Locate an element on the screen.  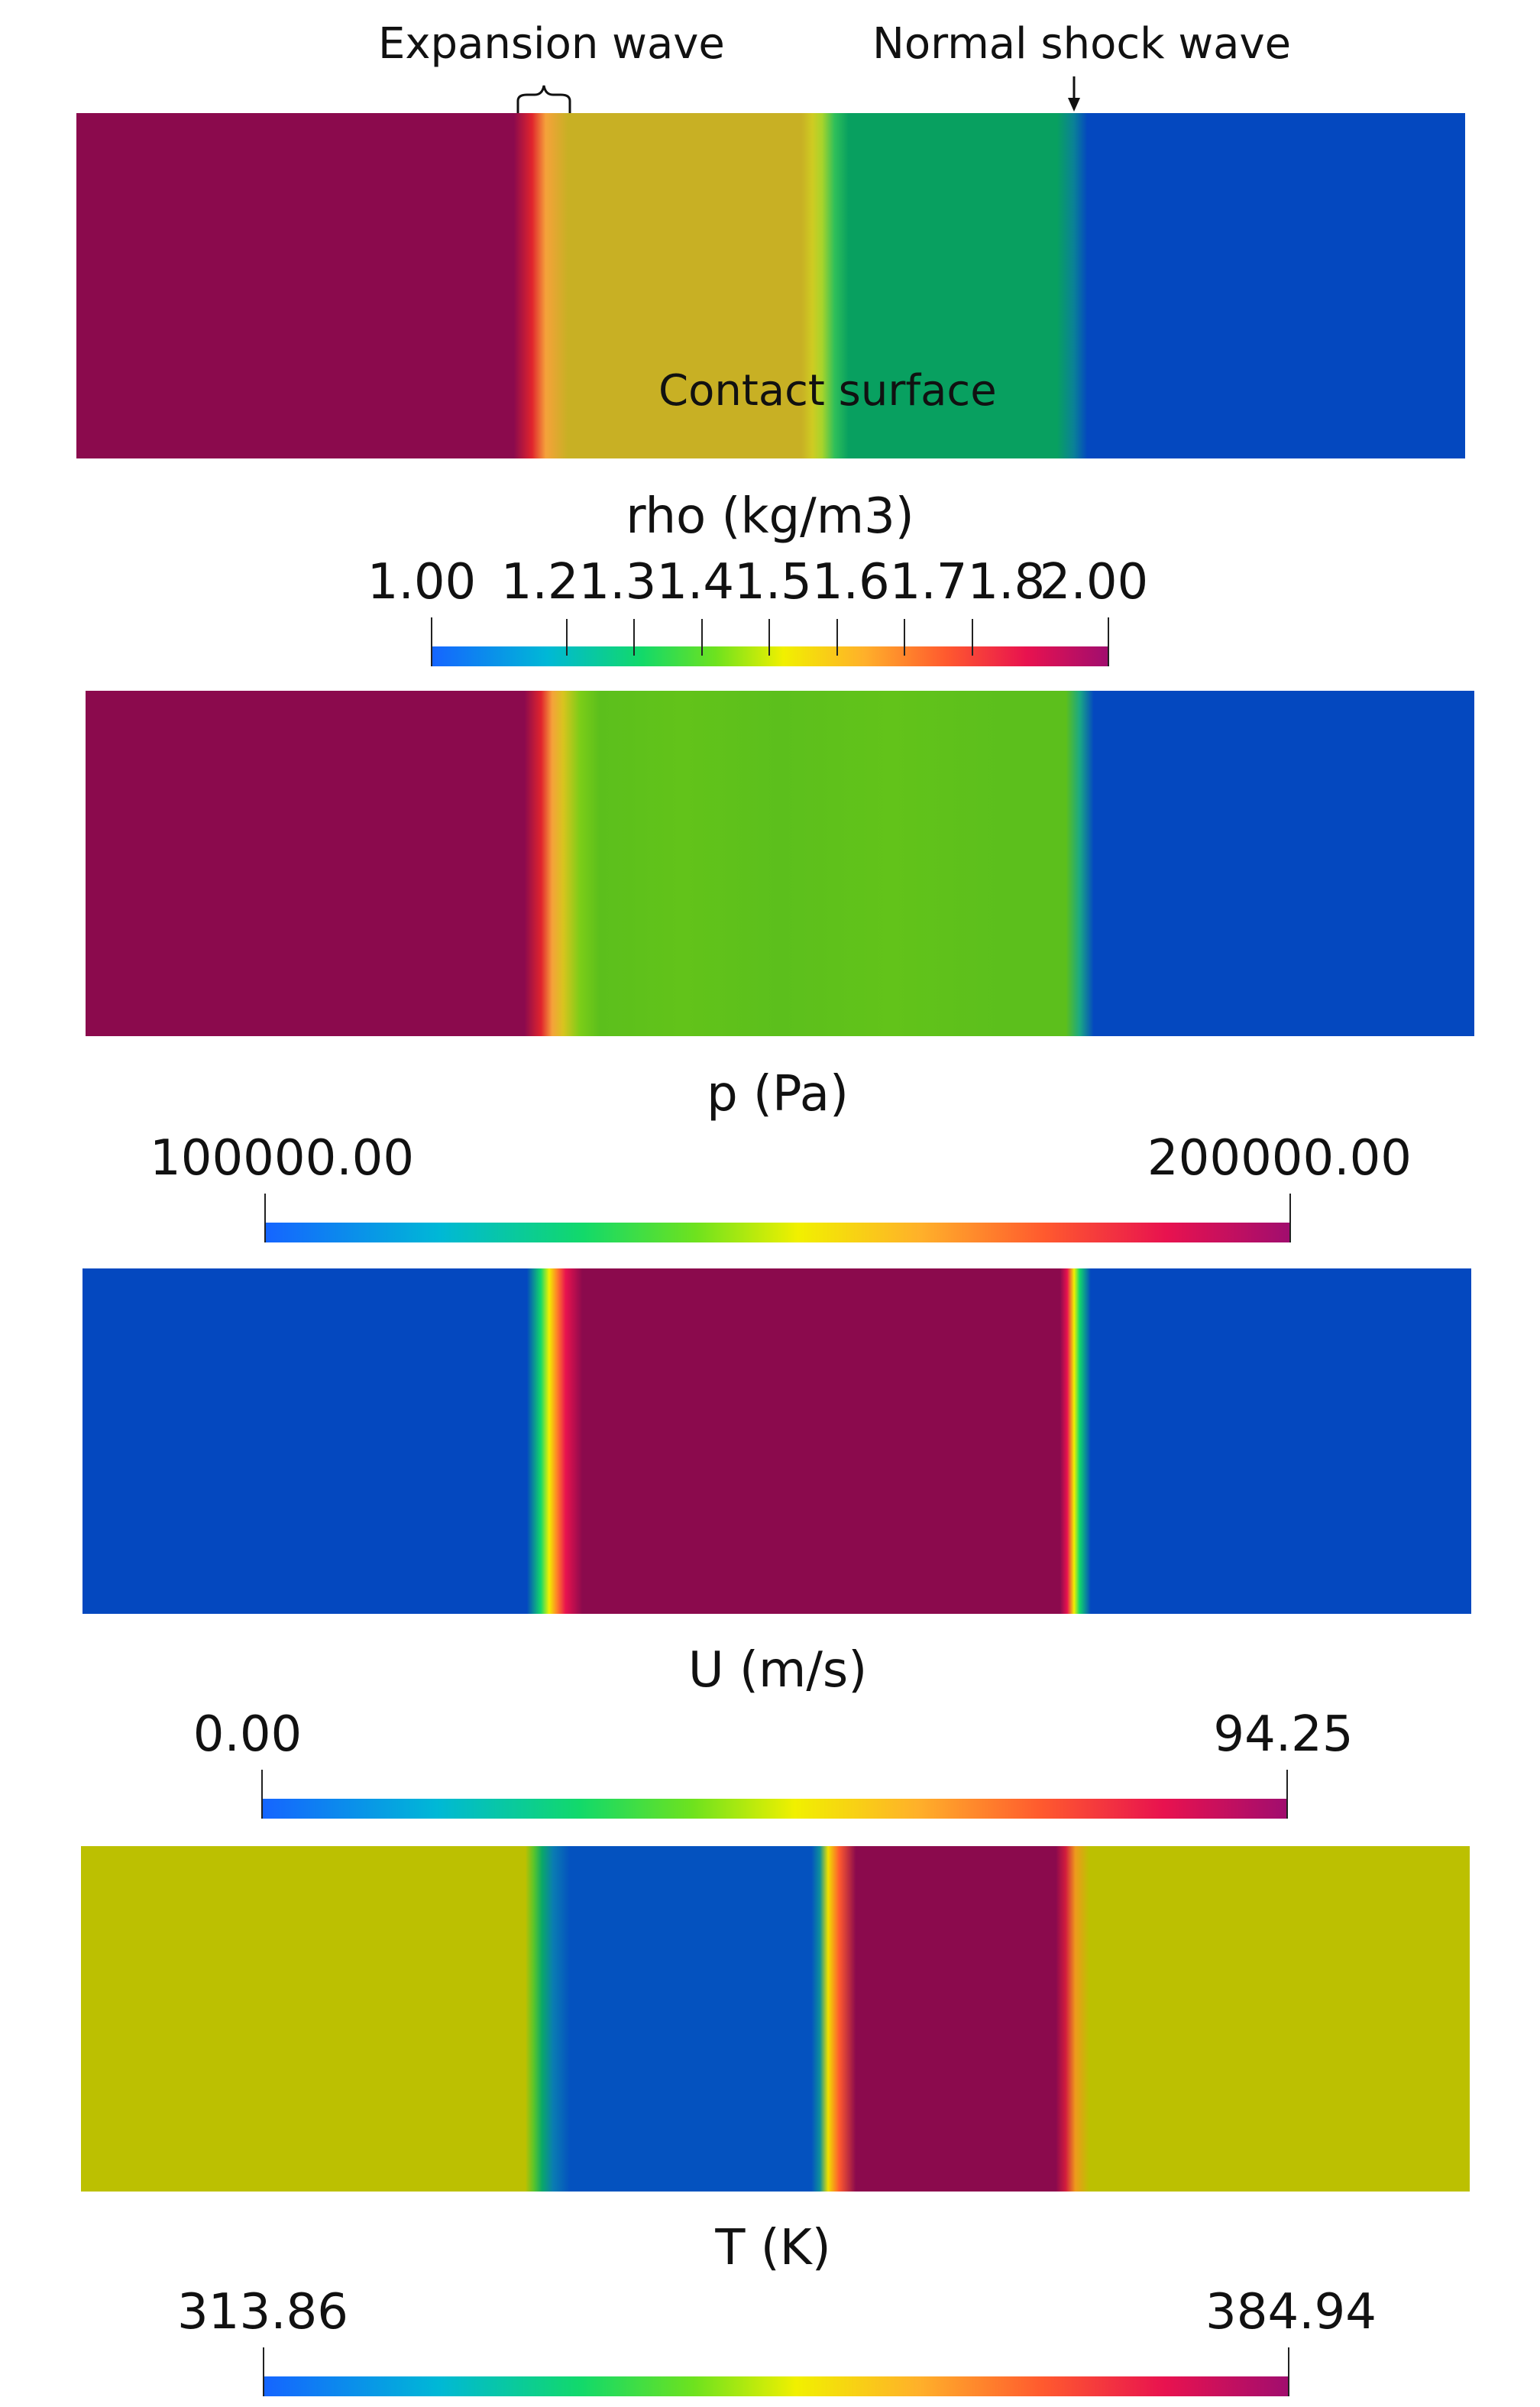
rho-tick-max: 2.00 is located at coordinates (1094, 582).